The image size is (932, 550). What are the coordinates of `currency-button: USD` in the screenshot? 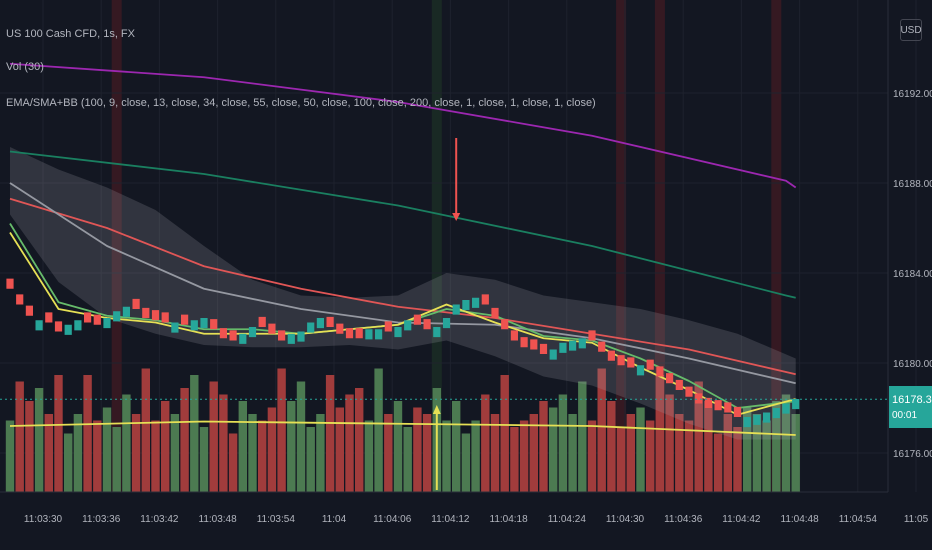 It's located at (911, 30).